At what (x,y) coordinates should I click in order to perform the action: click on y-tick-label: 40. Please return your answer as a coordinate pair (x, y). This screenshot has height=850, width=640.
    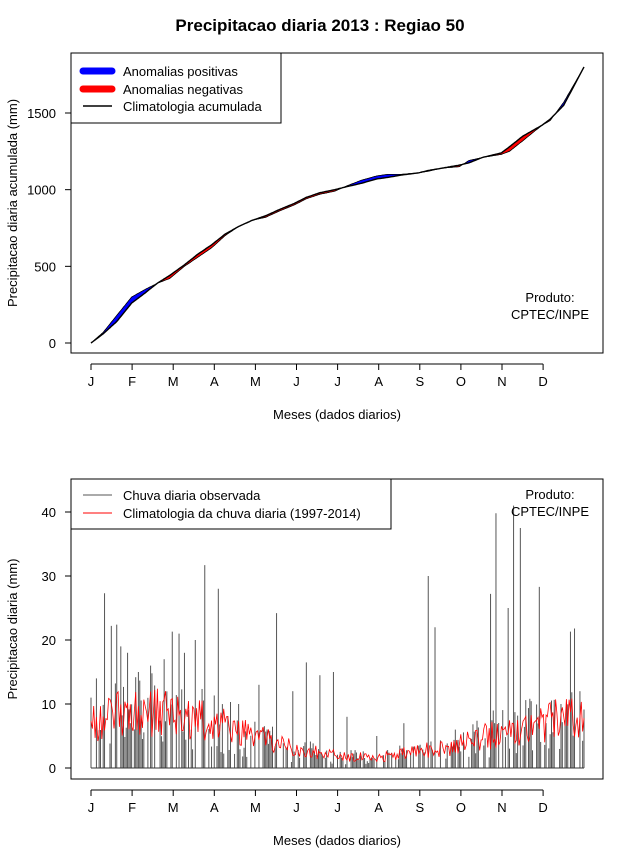
    Looking at the image, I should click on (49, 512).